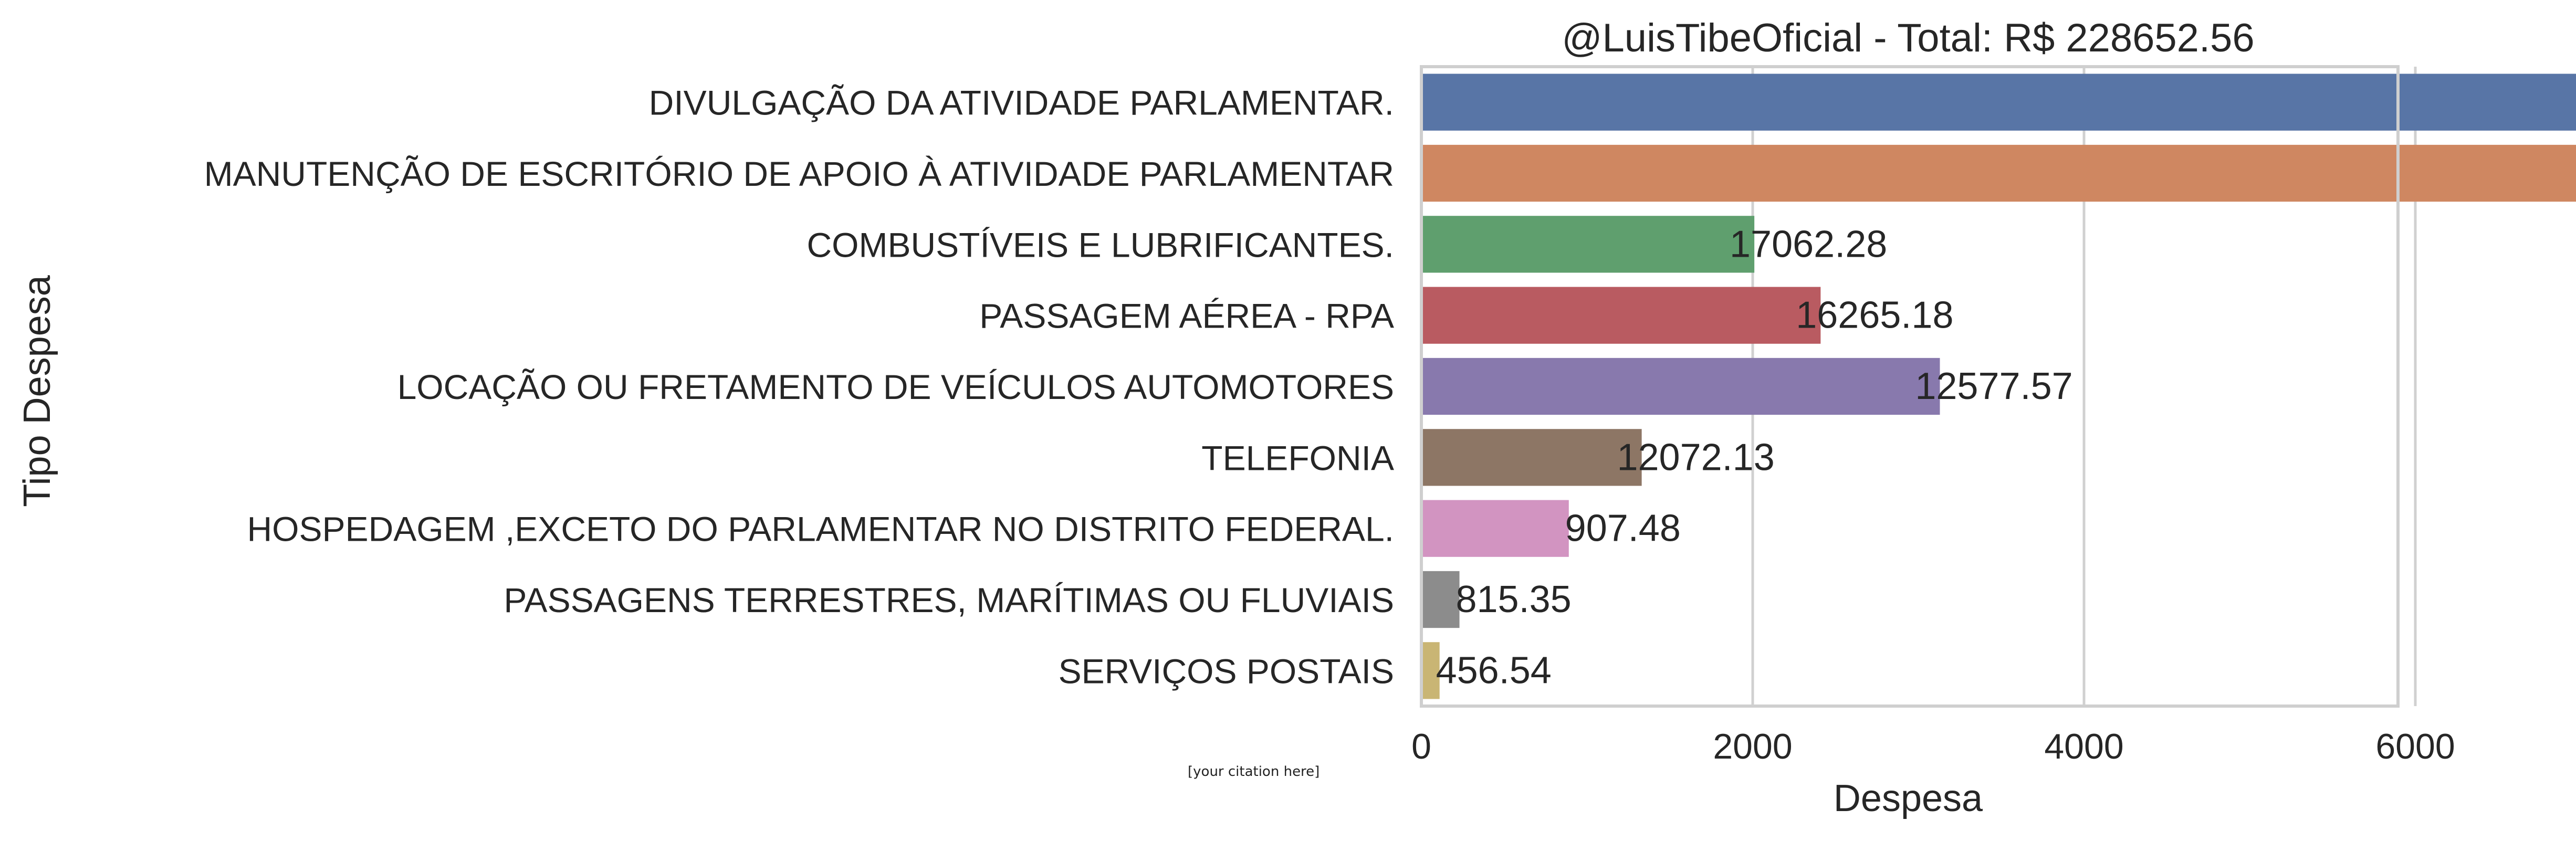  I want to click on chart-title: @LuisTibeOficial - Total: R$ 228652.56, so click(1908, 38).